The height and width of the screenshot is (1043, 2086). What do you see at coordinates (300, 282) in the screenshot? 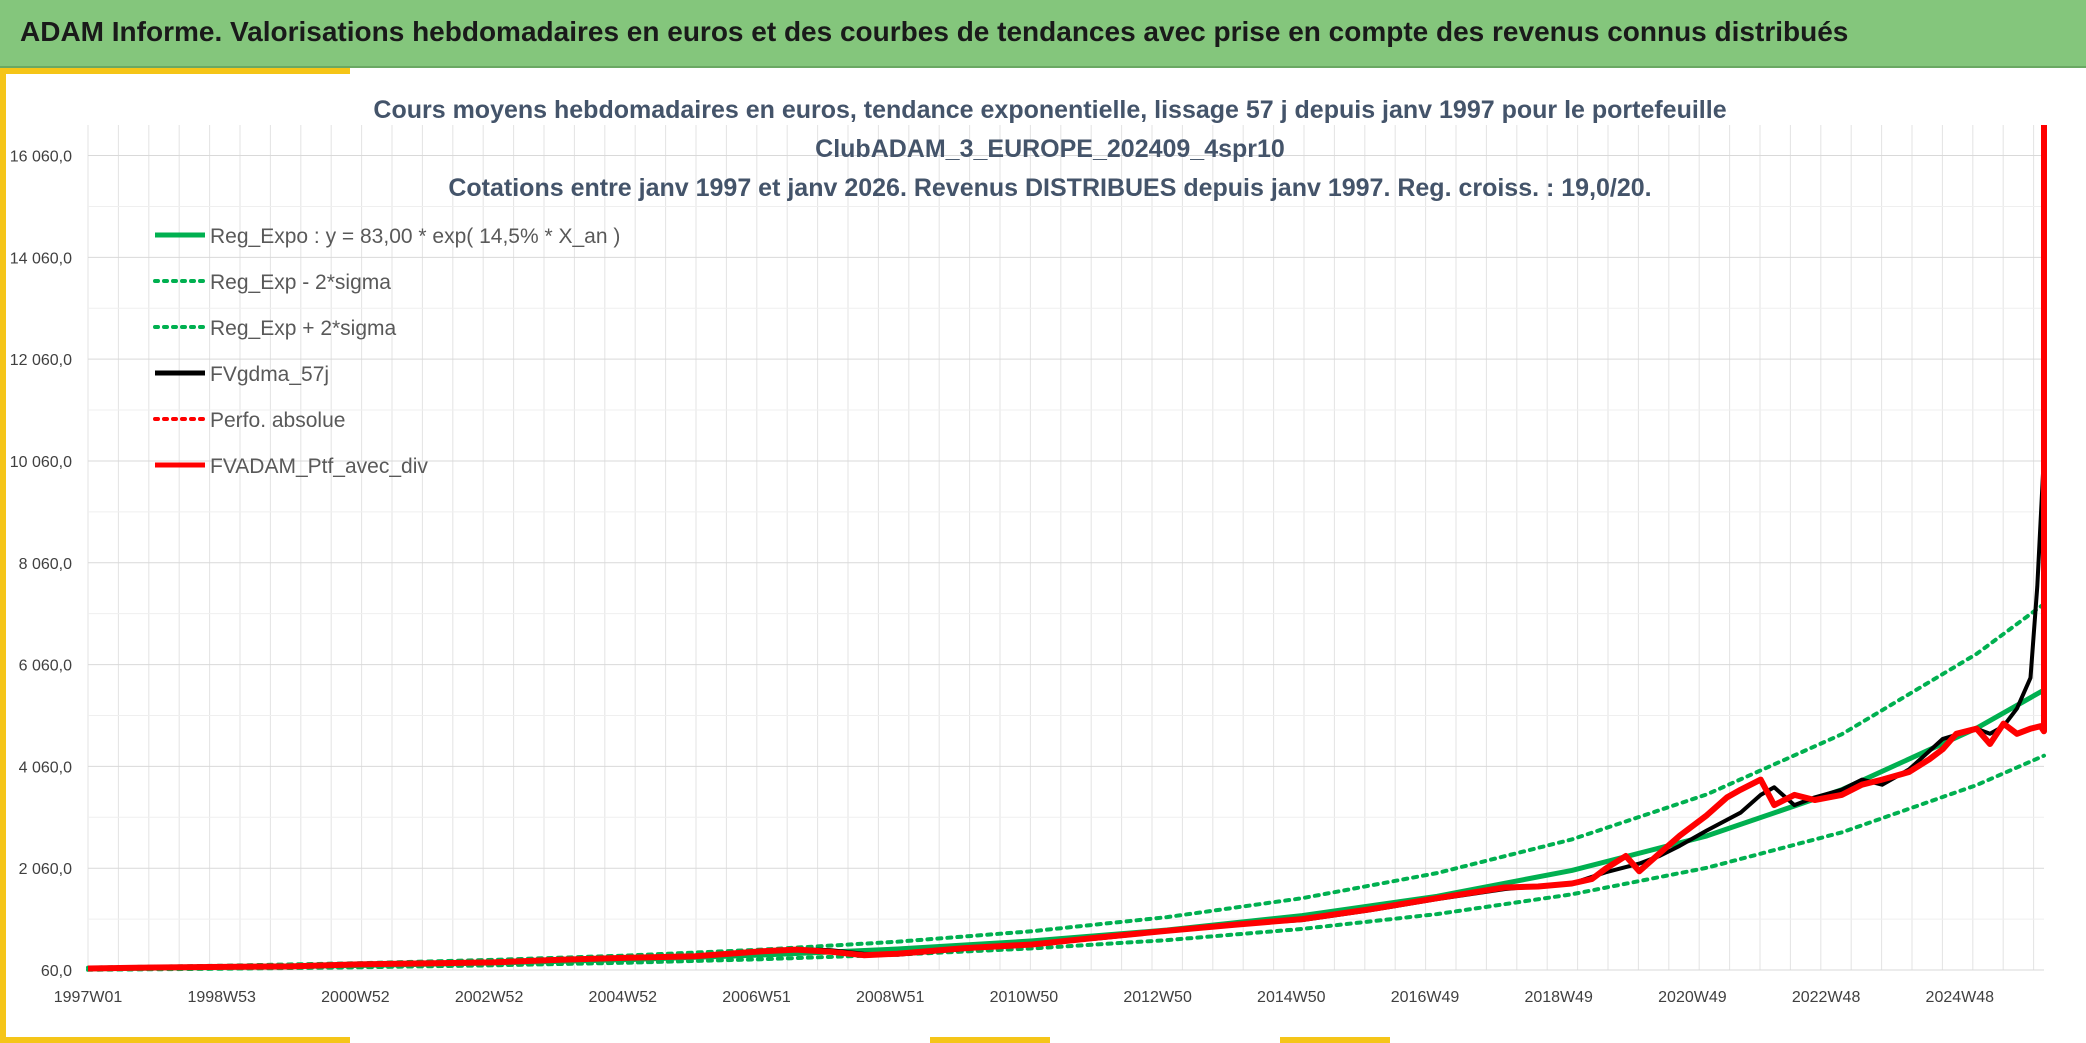
I see `legend-label: Reg_Exp - 2*sigma` at bounding box center [300, 282].